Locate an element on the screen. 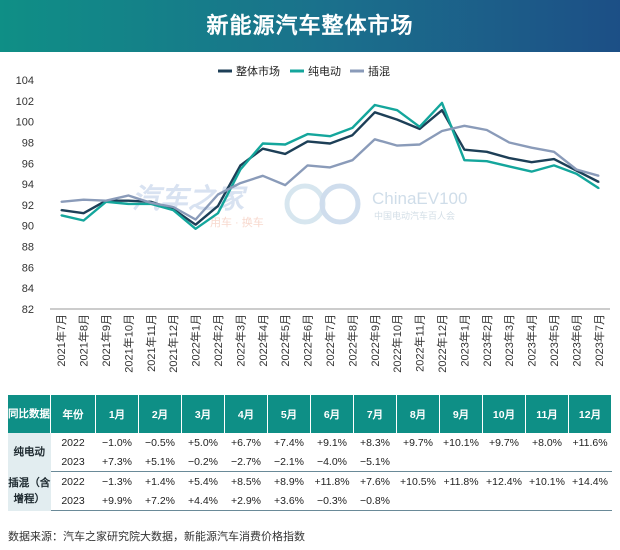 The height and width of the screenshot is (550, 620). month-header: 6月 is located at coordinates (332, 414).